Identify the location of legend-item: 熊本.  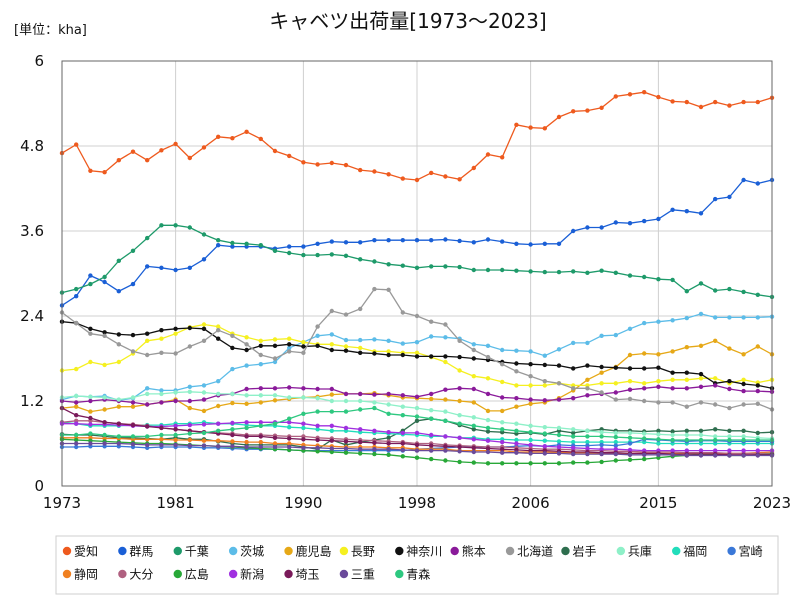
(468, 551).